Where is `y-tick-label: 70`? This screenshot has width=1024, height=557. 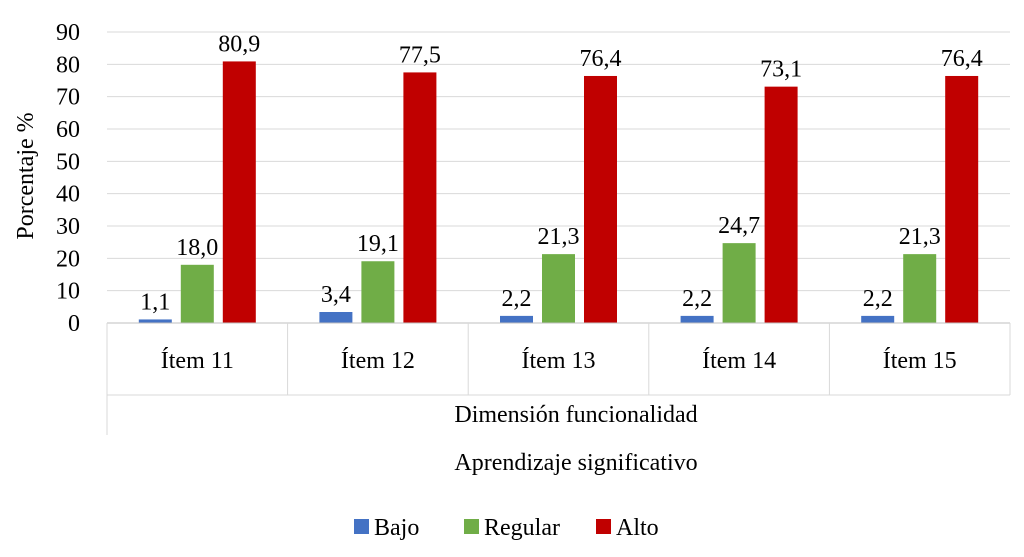 y-tick-label: 70 is located at coordinates (68, 98).